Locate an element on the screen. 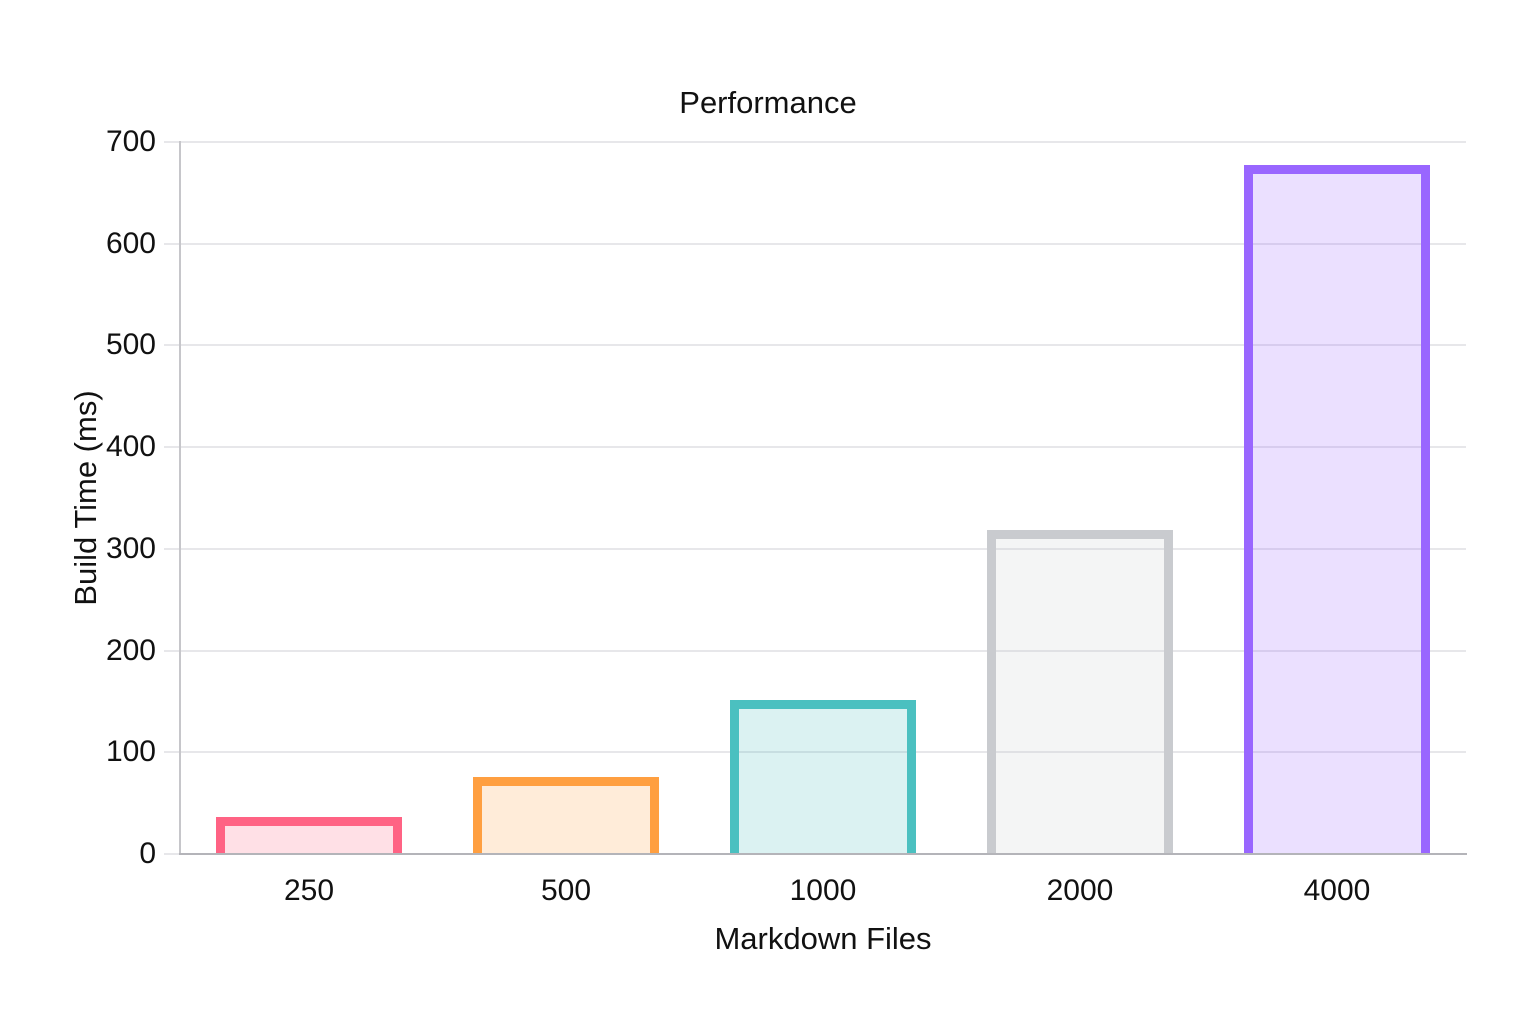 The image size is (1536, 1024). y-axis-line is located at coordinates (180, 497).